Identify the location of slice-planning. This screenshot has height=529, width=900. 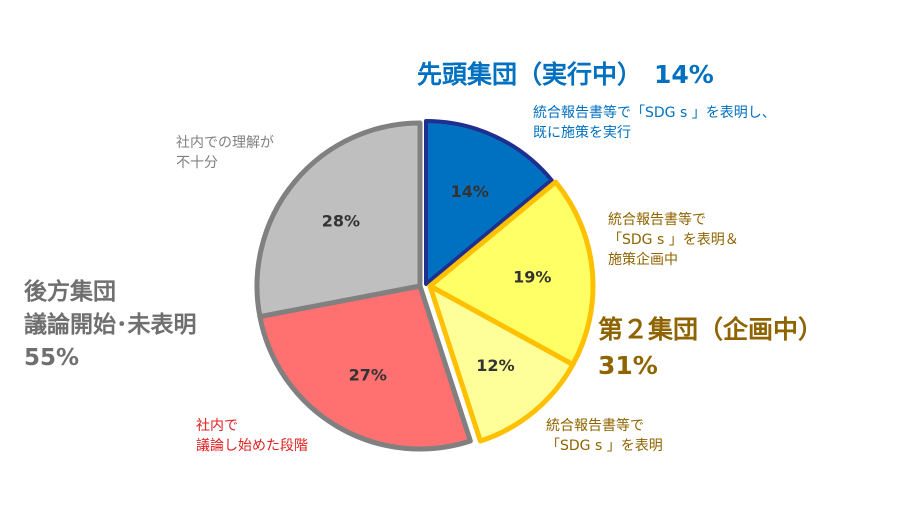
(511, 273).